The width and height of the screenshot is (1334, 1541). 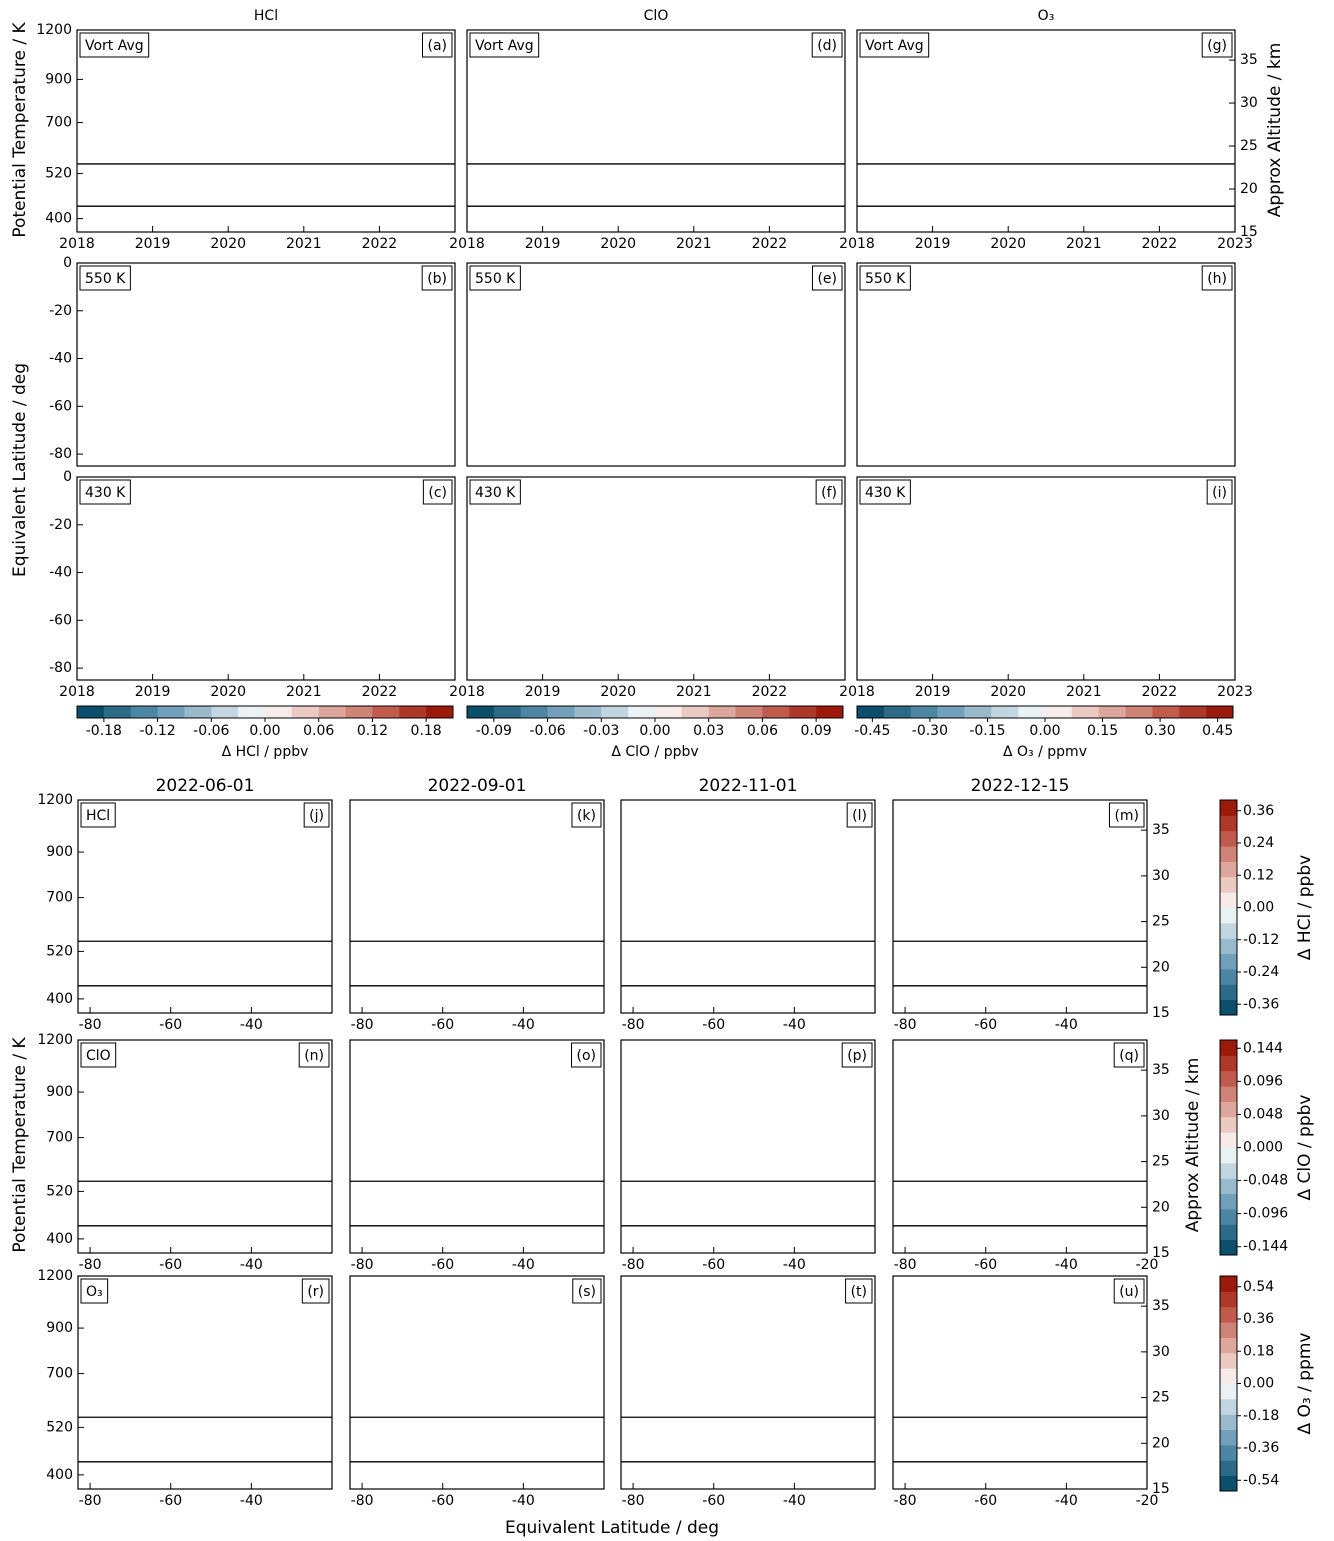 I want to click on colorbar-tick-label: 0.54, so click(x=1258, y=1287).